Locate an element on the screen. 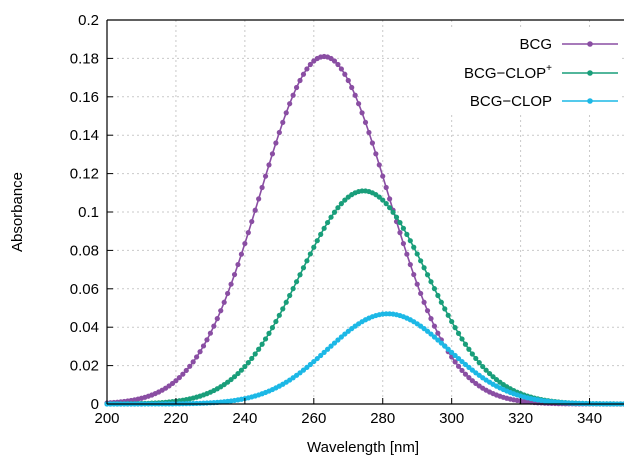  legend-label: BCG−CLOP+ is located at coordinates (508, 72).